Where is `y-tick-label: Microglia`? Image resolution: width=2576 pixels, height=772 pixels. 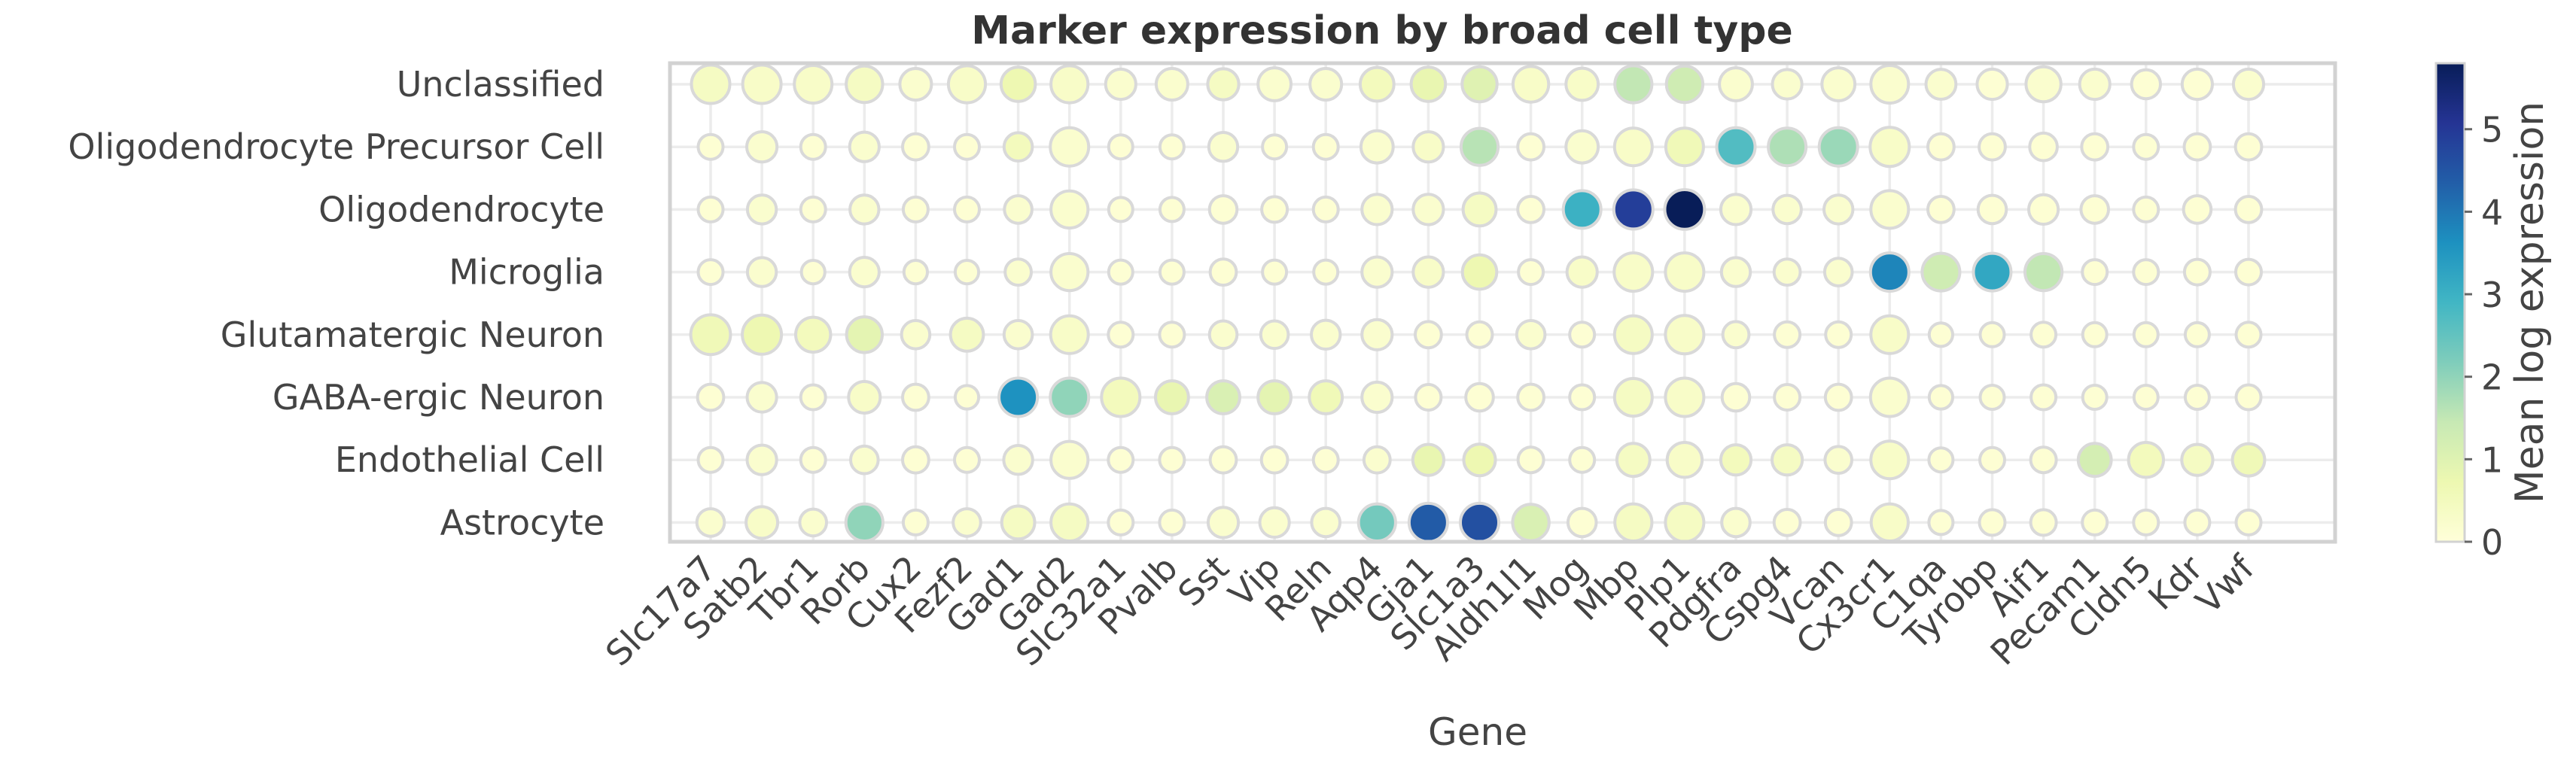 y-tick-label: Microglia is located at coordinates (526, 272).